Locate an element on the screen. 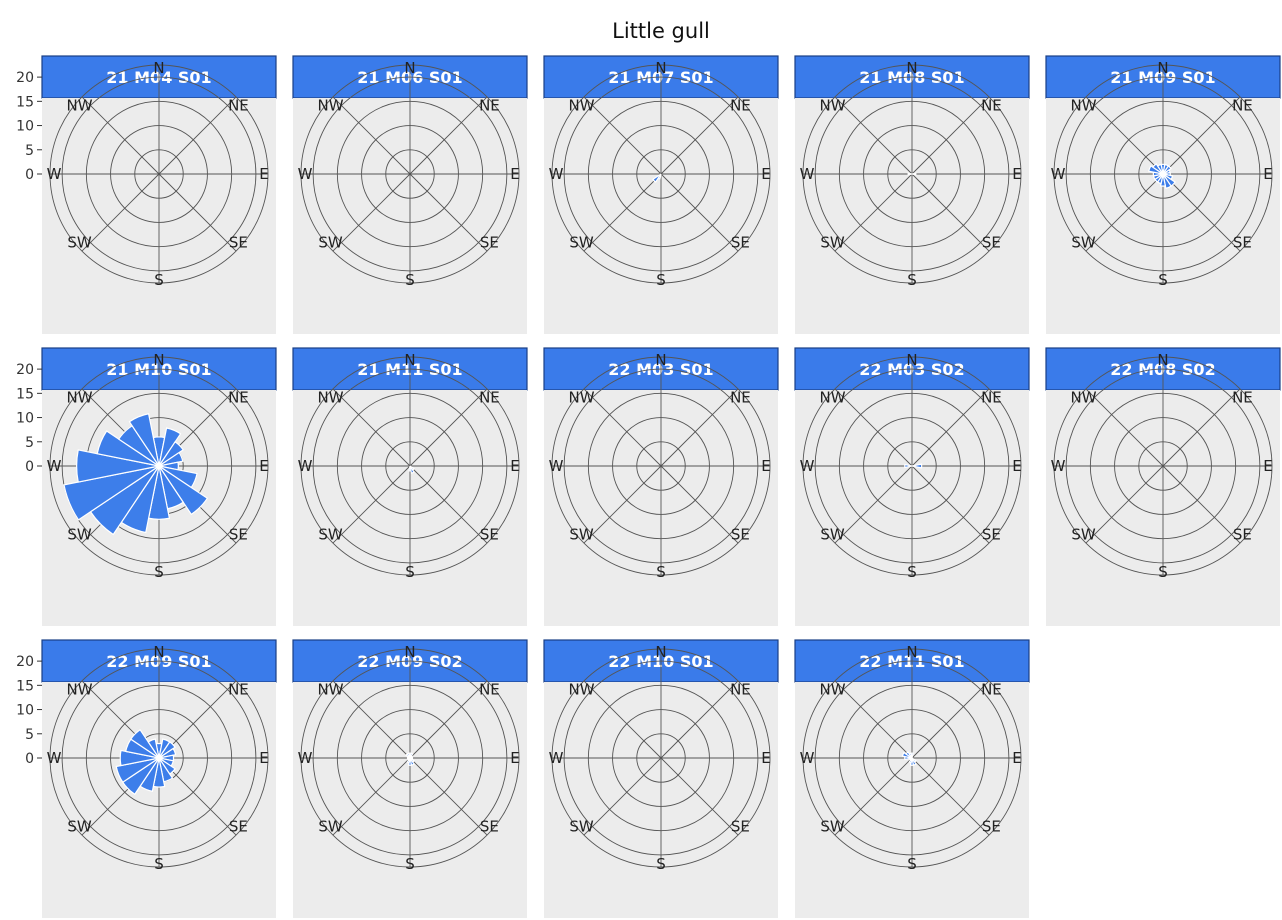 This screenshot has width=1282, height=920. chart-title: Little gull is located at coordinates (661, 31).